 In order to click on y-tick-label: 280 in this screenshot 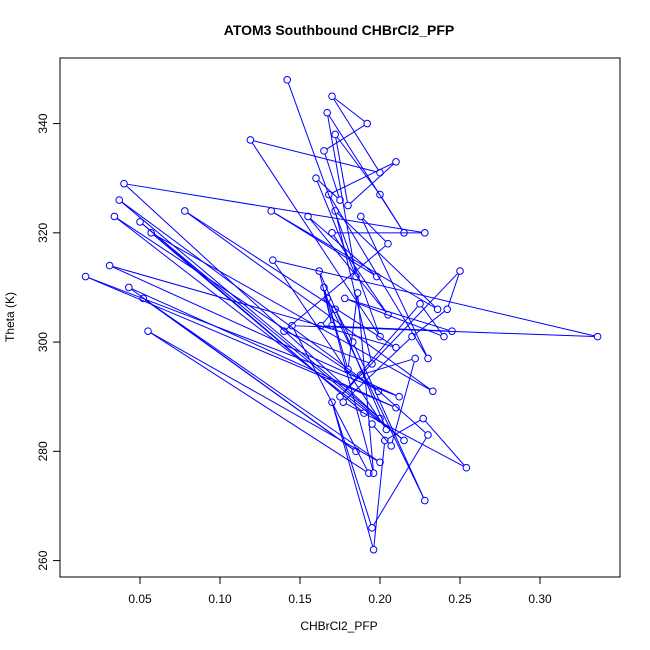, I will do `click(43, 451)`.